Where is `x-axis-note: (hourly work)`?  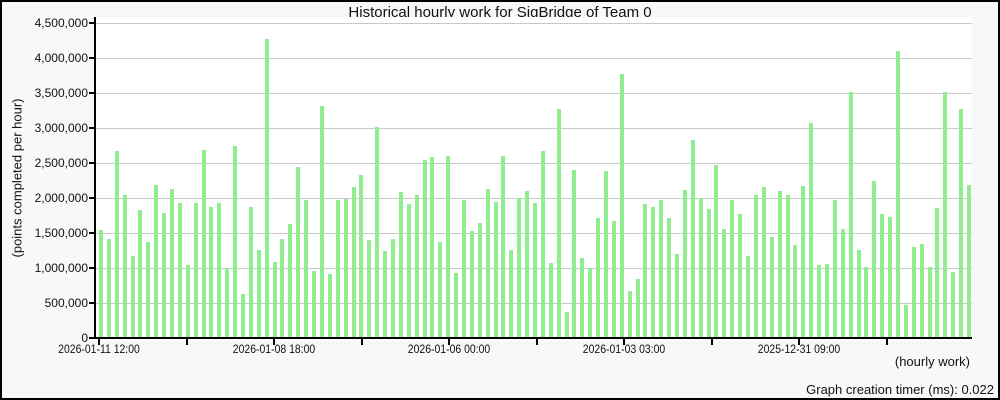
x-axis-note: (hourly work) is located at coordinates (932, 361).